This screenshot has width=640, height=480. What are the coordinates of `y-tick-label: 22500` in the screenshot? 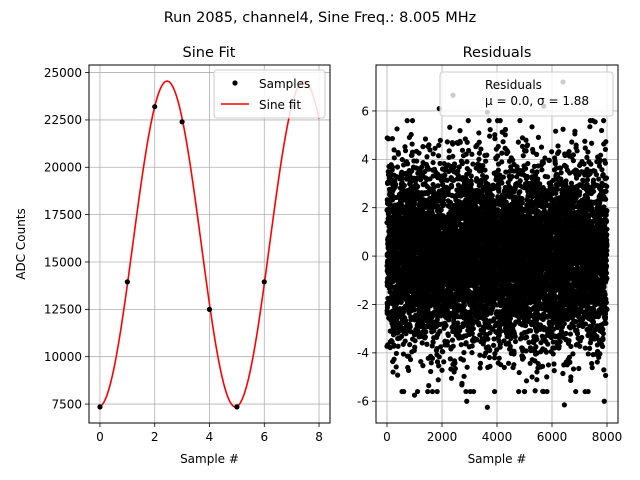 It's located at (63, 120).